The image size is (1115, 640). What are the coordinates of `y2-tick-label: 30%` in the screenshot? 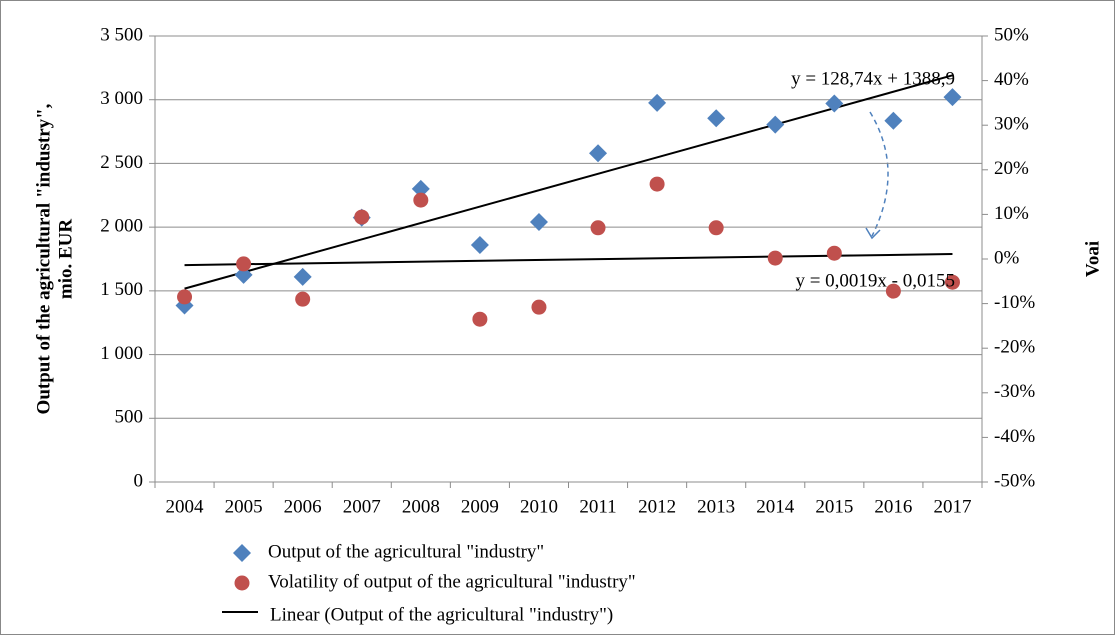 It's located at (1011, 124).